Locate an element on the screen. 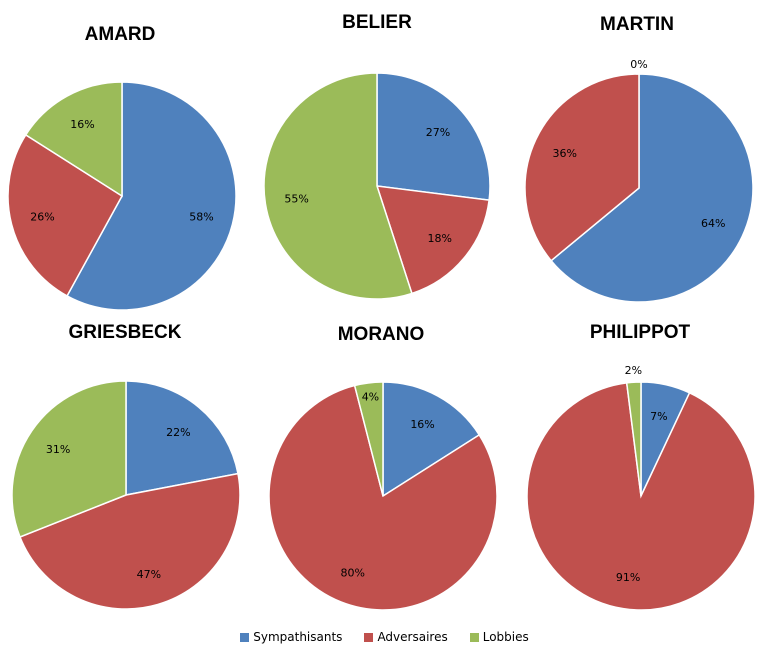 The width and height of the screenshot is (769, 657). pie-martin-label-lobbies: 0% is located at coordinates (638, 64).